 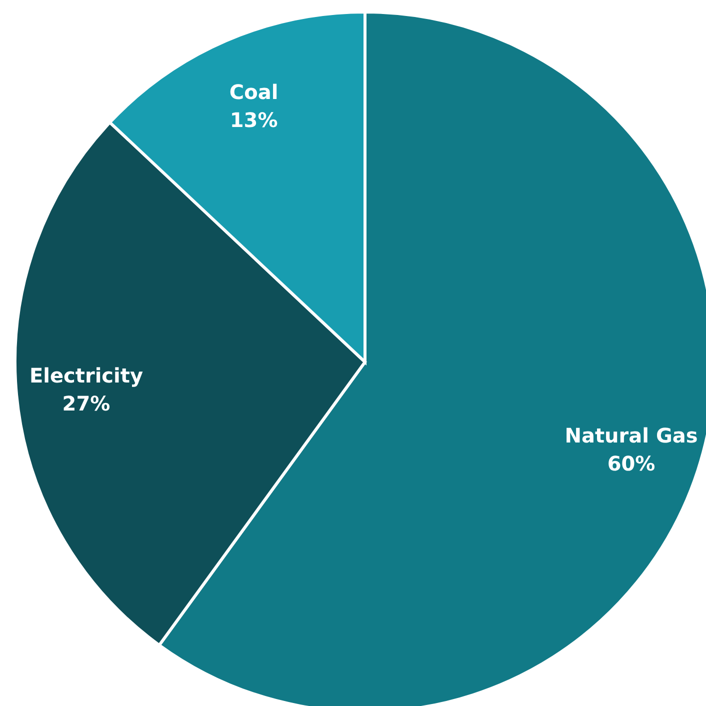 I want to click on data-label: 13%, so click(x=254, y=120).